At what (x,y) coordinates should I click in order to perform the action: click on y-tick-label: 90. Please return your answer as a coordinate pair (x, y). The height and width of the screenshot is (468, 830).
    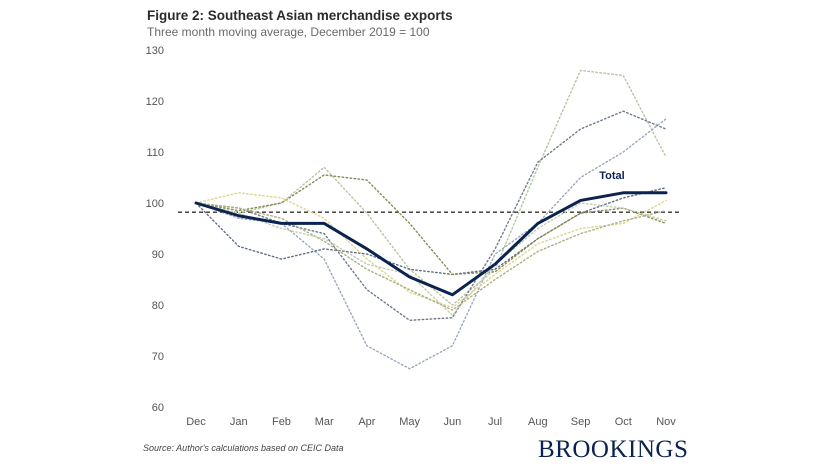
    Looking at the image, I should click on (158, 255).